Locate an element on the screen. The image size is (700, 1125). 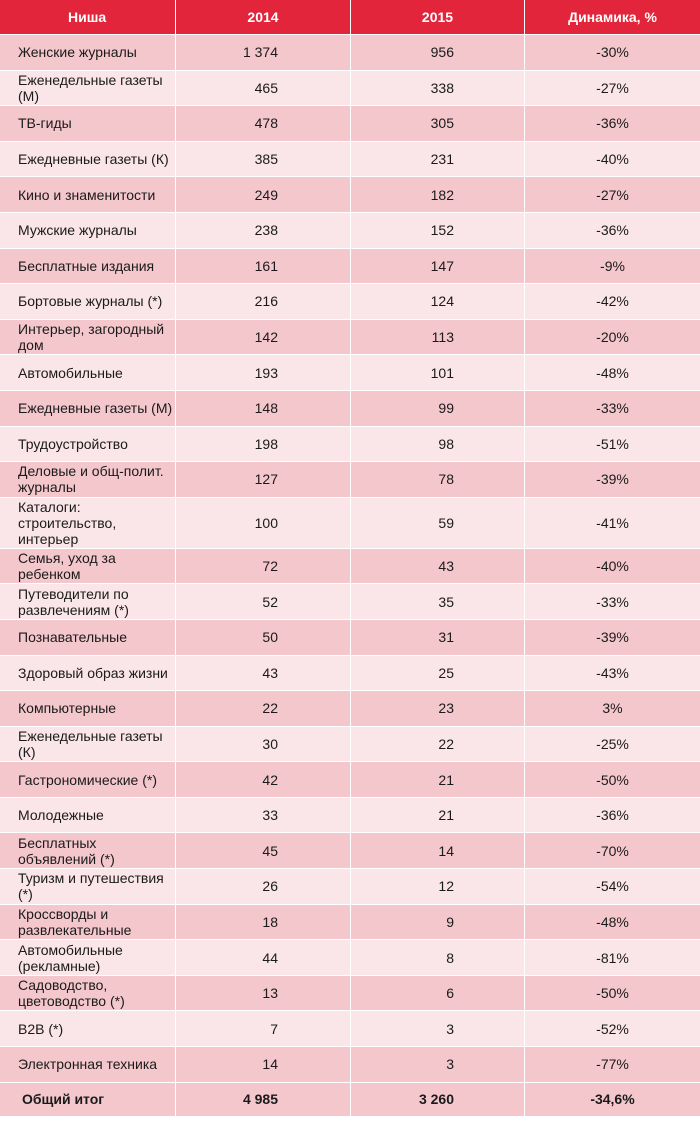
niche-cell: Еженедельные газеты (К) is located at coordinates (88, 744).